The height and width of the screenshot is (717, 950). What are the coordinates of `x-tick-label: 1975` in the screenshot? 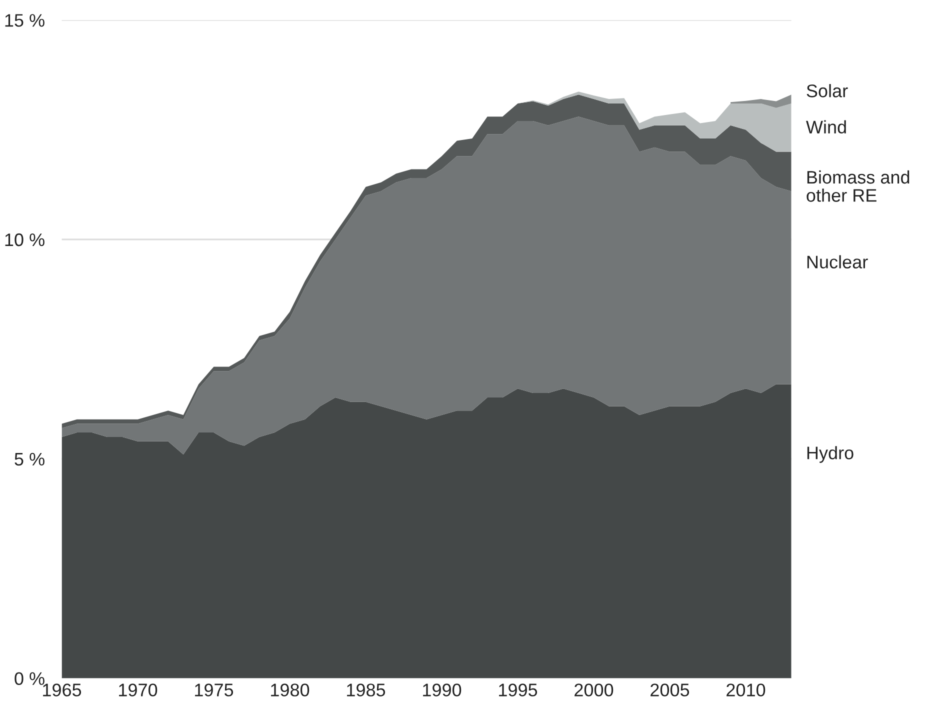 It's located at (214, 690).